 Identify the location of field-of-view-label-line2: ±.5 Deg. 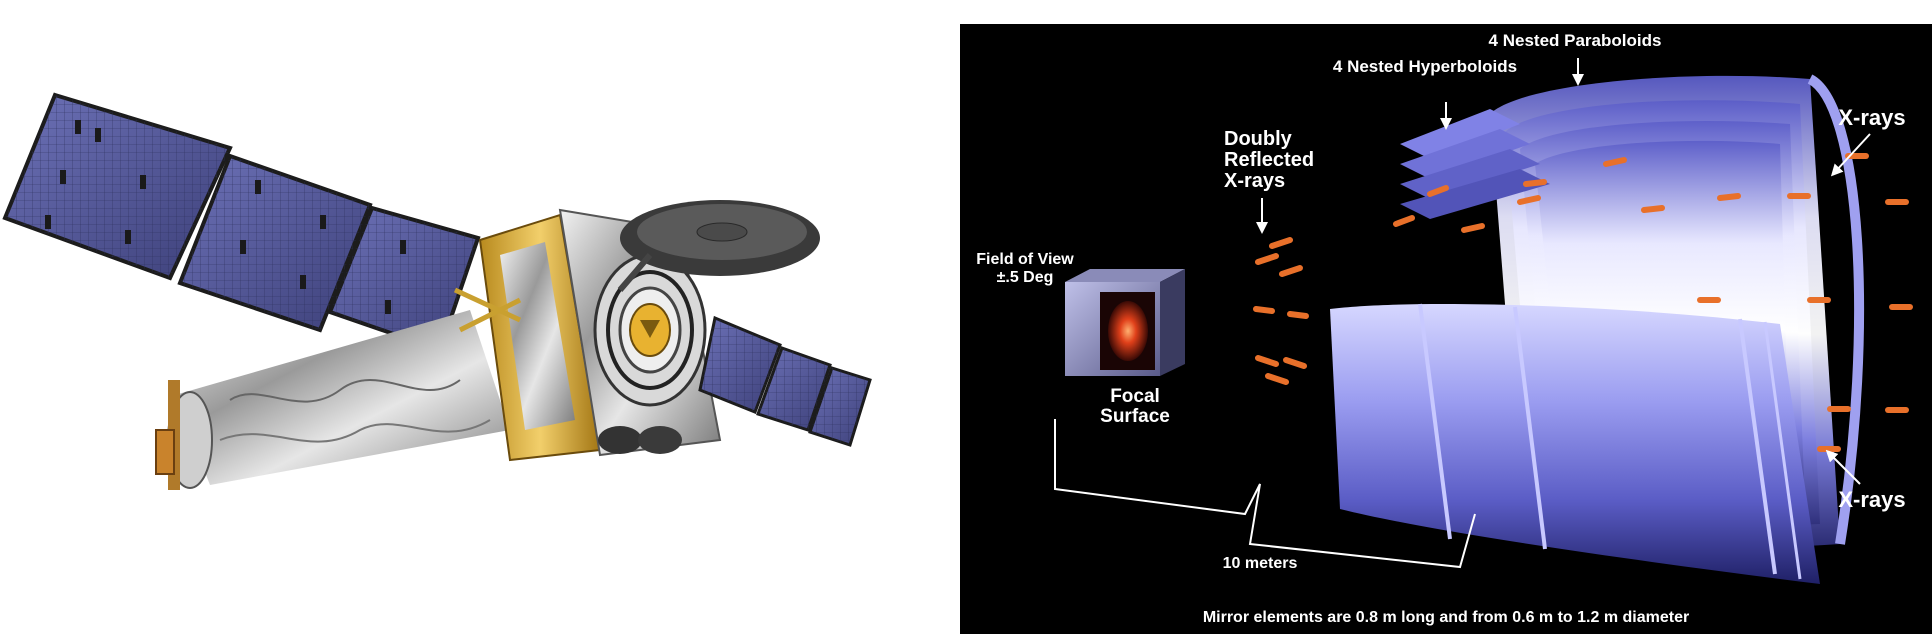
(1025, 277).